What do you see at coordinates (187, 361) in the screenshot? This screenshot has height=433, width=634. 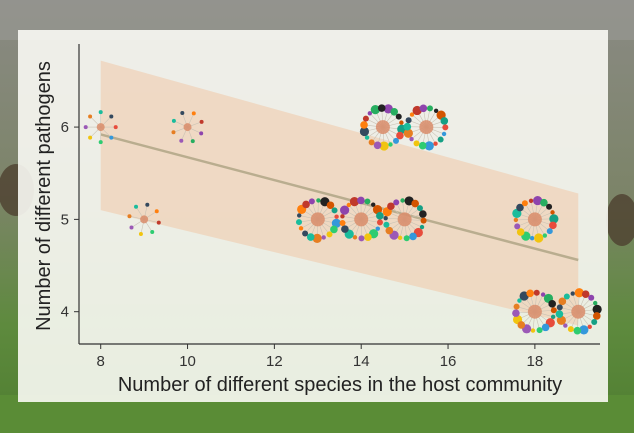 I see `x-tick-label: 10` at bounding box center [187, 361].